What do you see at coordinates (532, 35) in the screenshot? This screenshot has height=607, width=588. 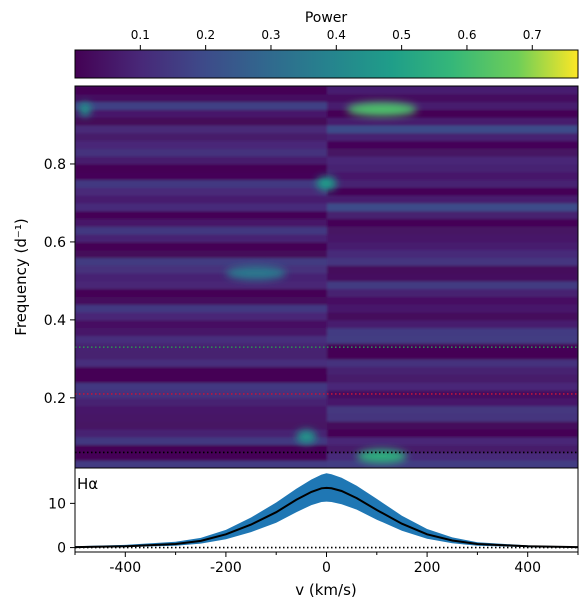 I see `colorbar-tick-label: 0.7` at bounding box center [532, 35].